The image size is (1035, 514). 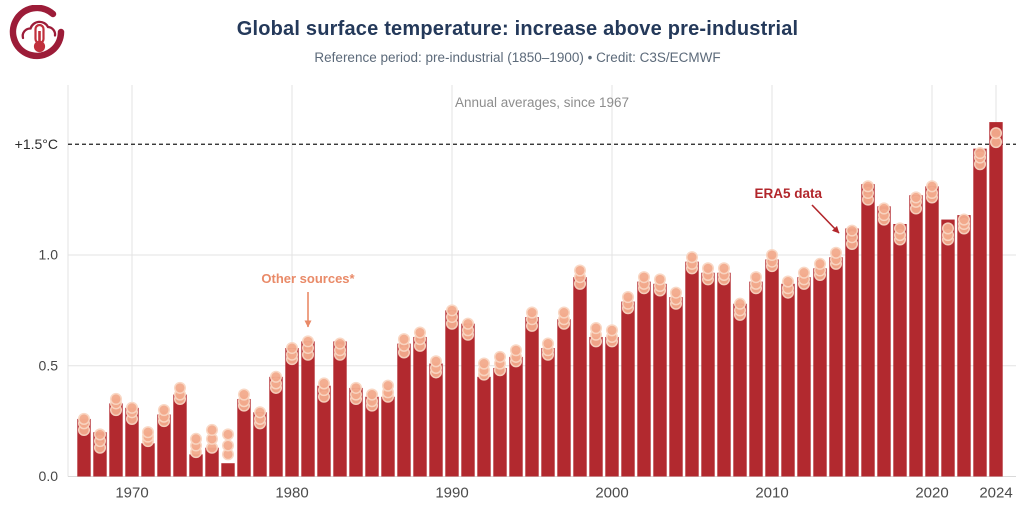 I want to click on dot-1968, so click(x=100, y=434).